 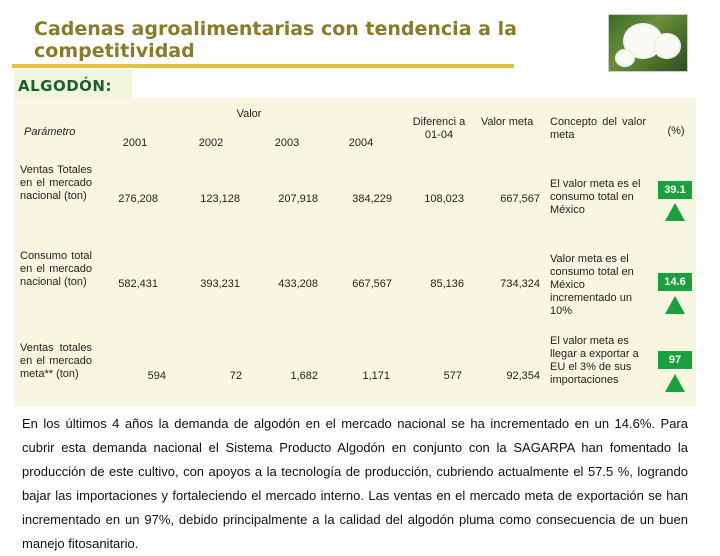 I want to click on row3-2004: 1,171, so click(x=376, y=376).